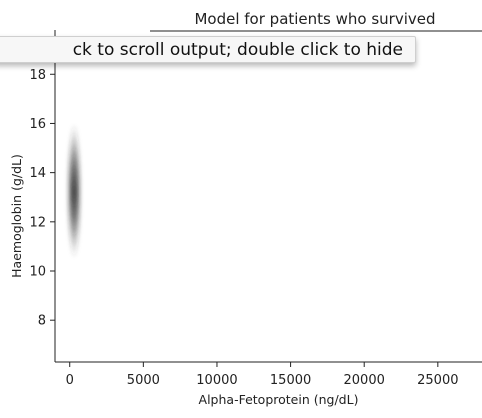 The image size is (482, 418). What do you see at coordinates (314, 19) in the screenshot?
I see `chart-title: Model for patients who survived` at bounding box center [314, 19].